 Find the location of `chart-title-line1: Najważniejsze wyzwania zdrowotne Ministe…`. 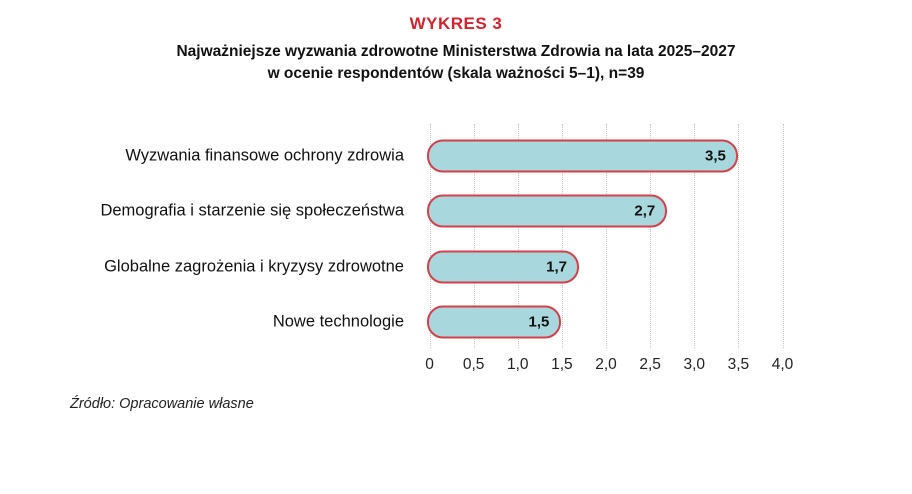

chart-title-line1: Najważniejsze wyzwania zdrowotne Ministe… is located at coordinates (456, 51).